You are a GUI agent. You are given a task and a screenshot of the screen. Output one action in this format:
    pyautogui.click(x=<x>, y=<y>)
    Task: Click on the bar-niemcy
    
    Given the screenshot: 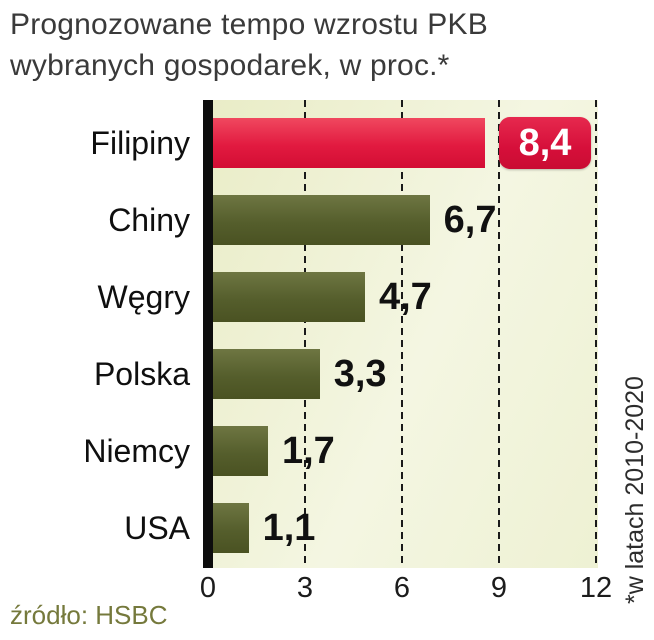 What is the action you would take?
    pyautogui.click(x=240, y=451)
    